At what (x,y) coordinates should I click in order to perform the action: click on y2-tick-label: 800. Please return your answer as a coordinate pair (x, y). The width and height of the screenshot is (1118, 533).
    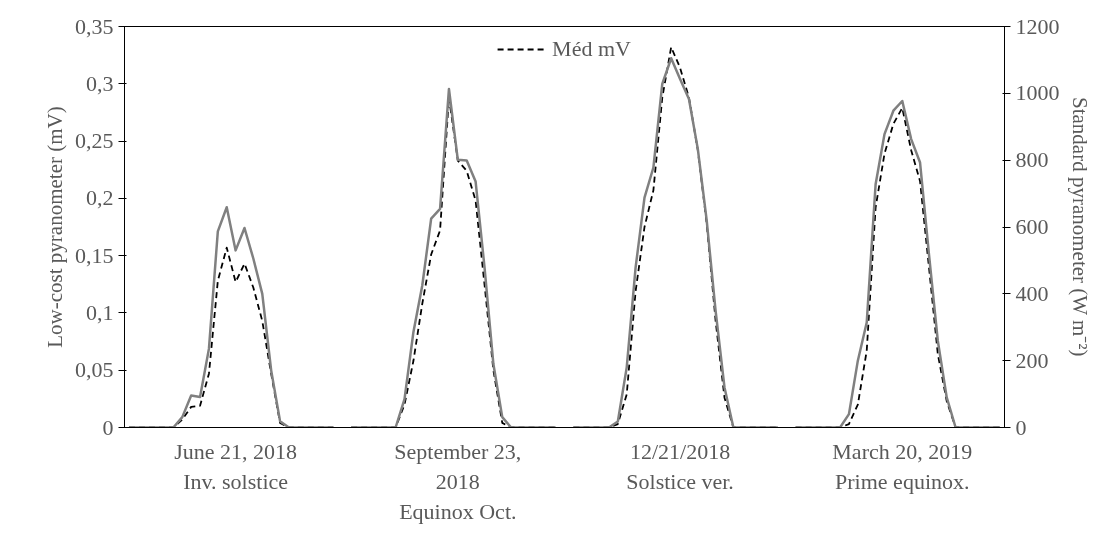
    Looking at the image, I should click on (1032, 160).